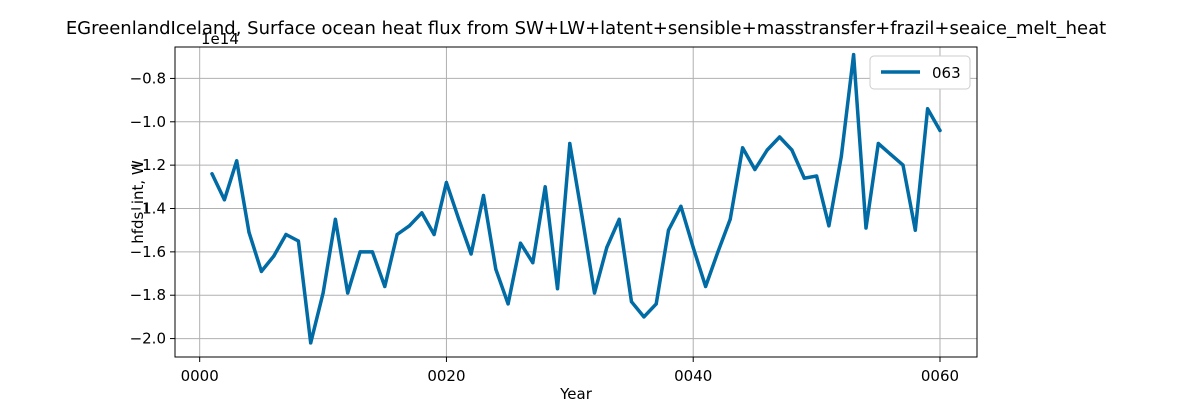 The width and height of the screenshot is (1180, 412). I want to click on y-axis: −2.0 −1.8 −1.6 −1.4 −1.2 −1.0 −0.8, so click(152, 208).